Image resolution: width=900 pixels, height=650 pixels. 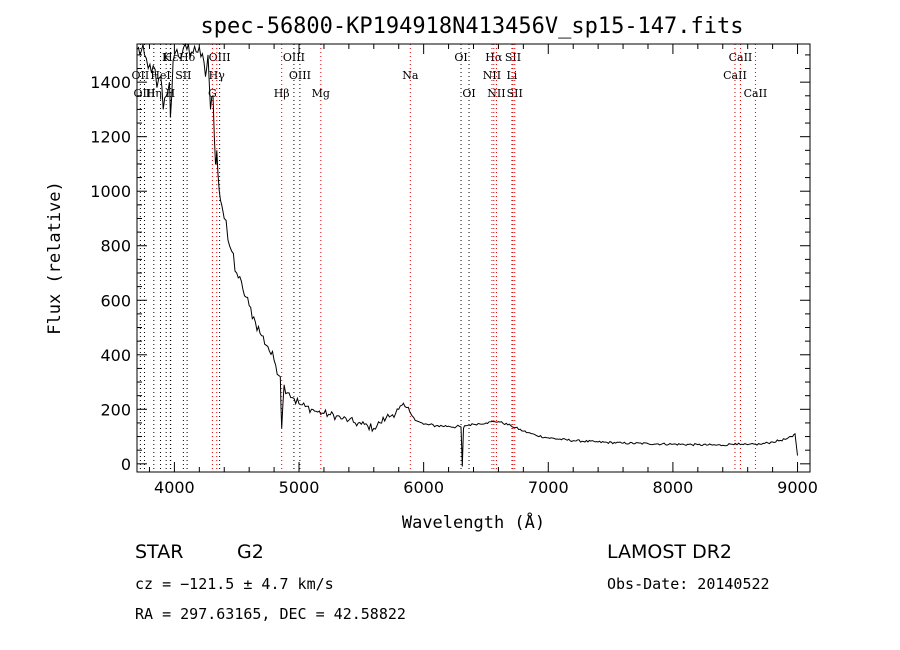 I want to click on x-tick-label: 8000, so click(x=673, y=487).